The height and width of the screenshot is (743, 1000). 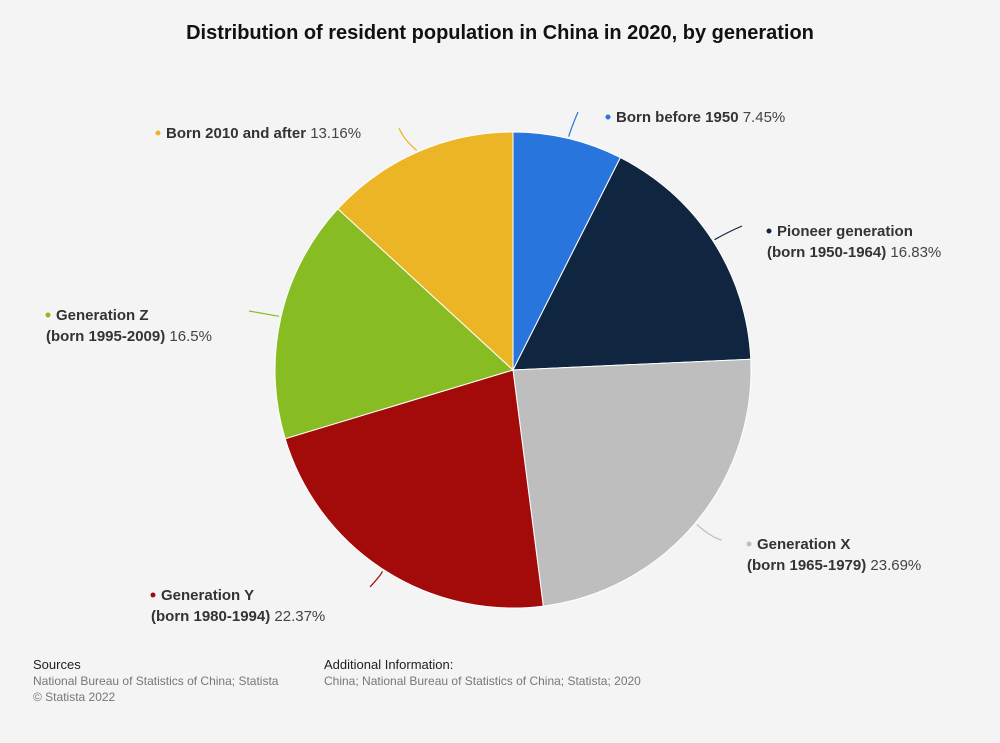 What do you see at coordinates (749, 544) in the screenshot?
I see `legend-bullet-generation-x-born-1965-1979` at bounding box center [749, 544].